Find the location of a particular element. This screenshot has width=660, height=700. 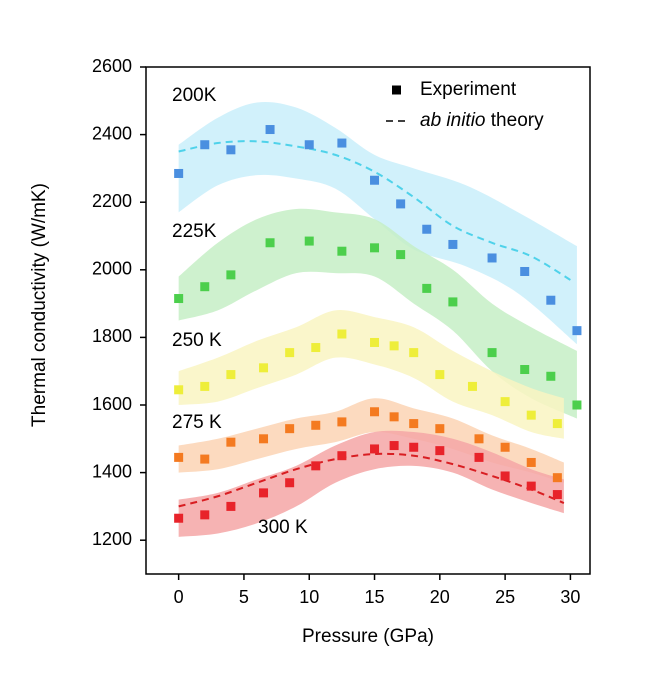

series-label: 250 K is located at coordinates (197, 340).